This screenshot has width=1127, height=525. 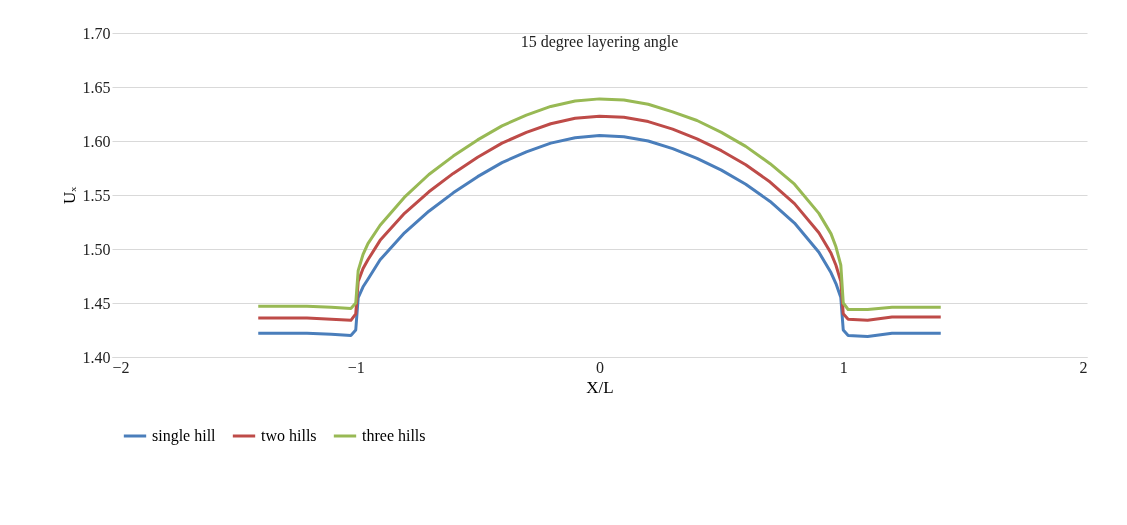 I want to click on y-tick-label: 1.65, so click(x=96, y=87).